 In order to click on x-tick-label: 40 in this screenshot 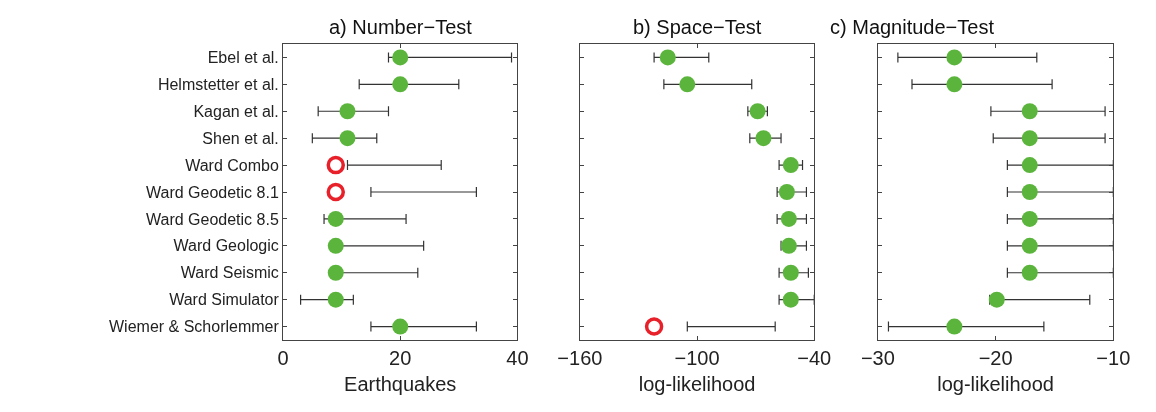, I will do `click(517, 358)`.